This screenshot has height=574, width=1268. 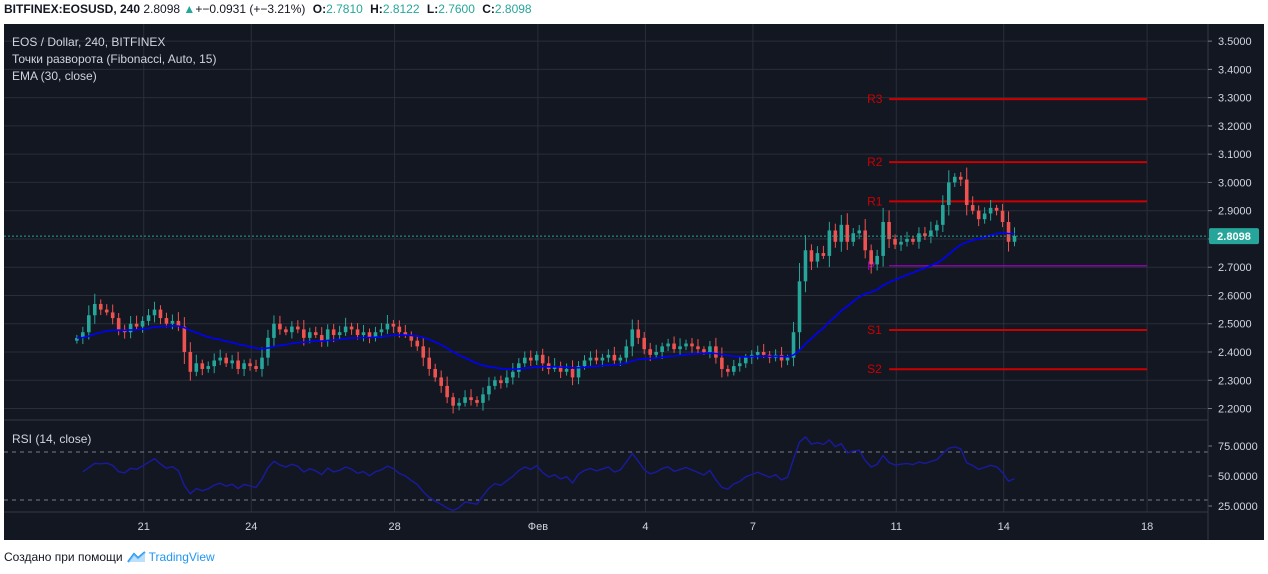 What do you see at coordinates (548, 473) in the screenshot?
I see `rsi-line` at bounding box center [548, 473].